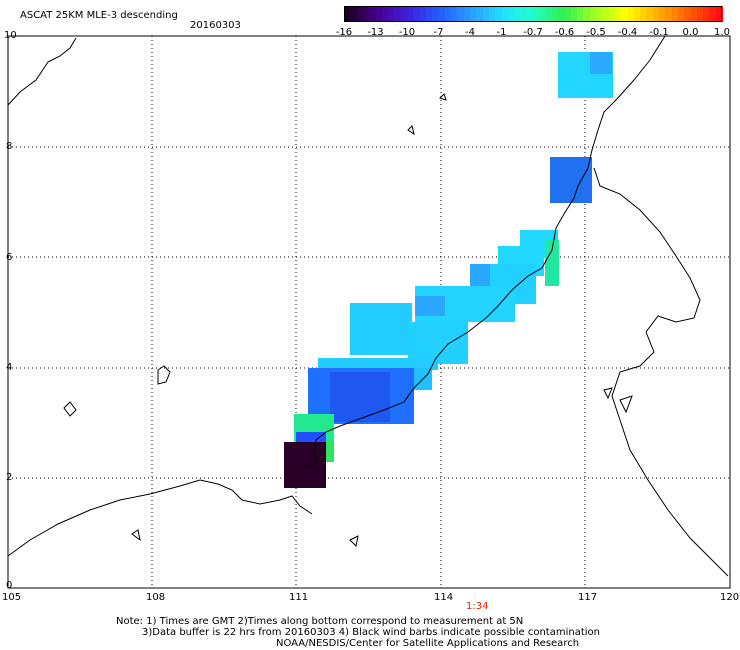 The height and width of the screenshot is (650, 740). Describe the element at coordinates (477, 606) in the screenshot. I see `time-marker: 1:34` at that location.